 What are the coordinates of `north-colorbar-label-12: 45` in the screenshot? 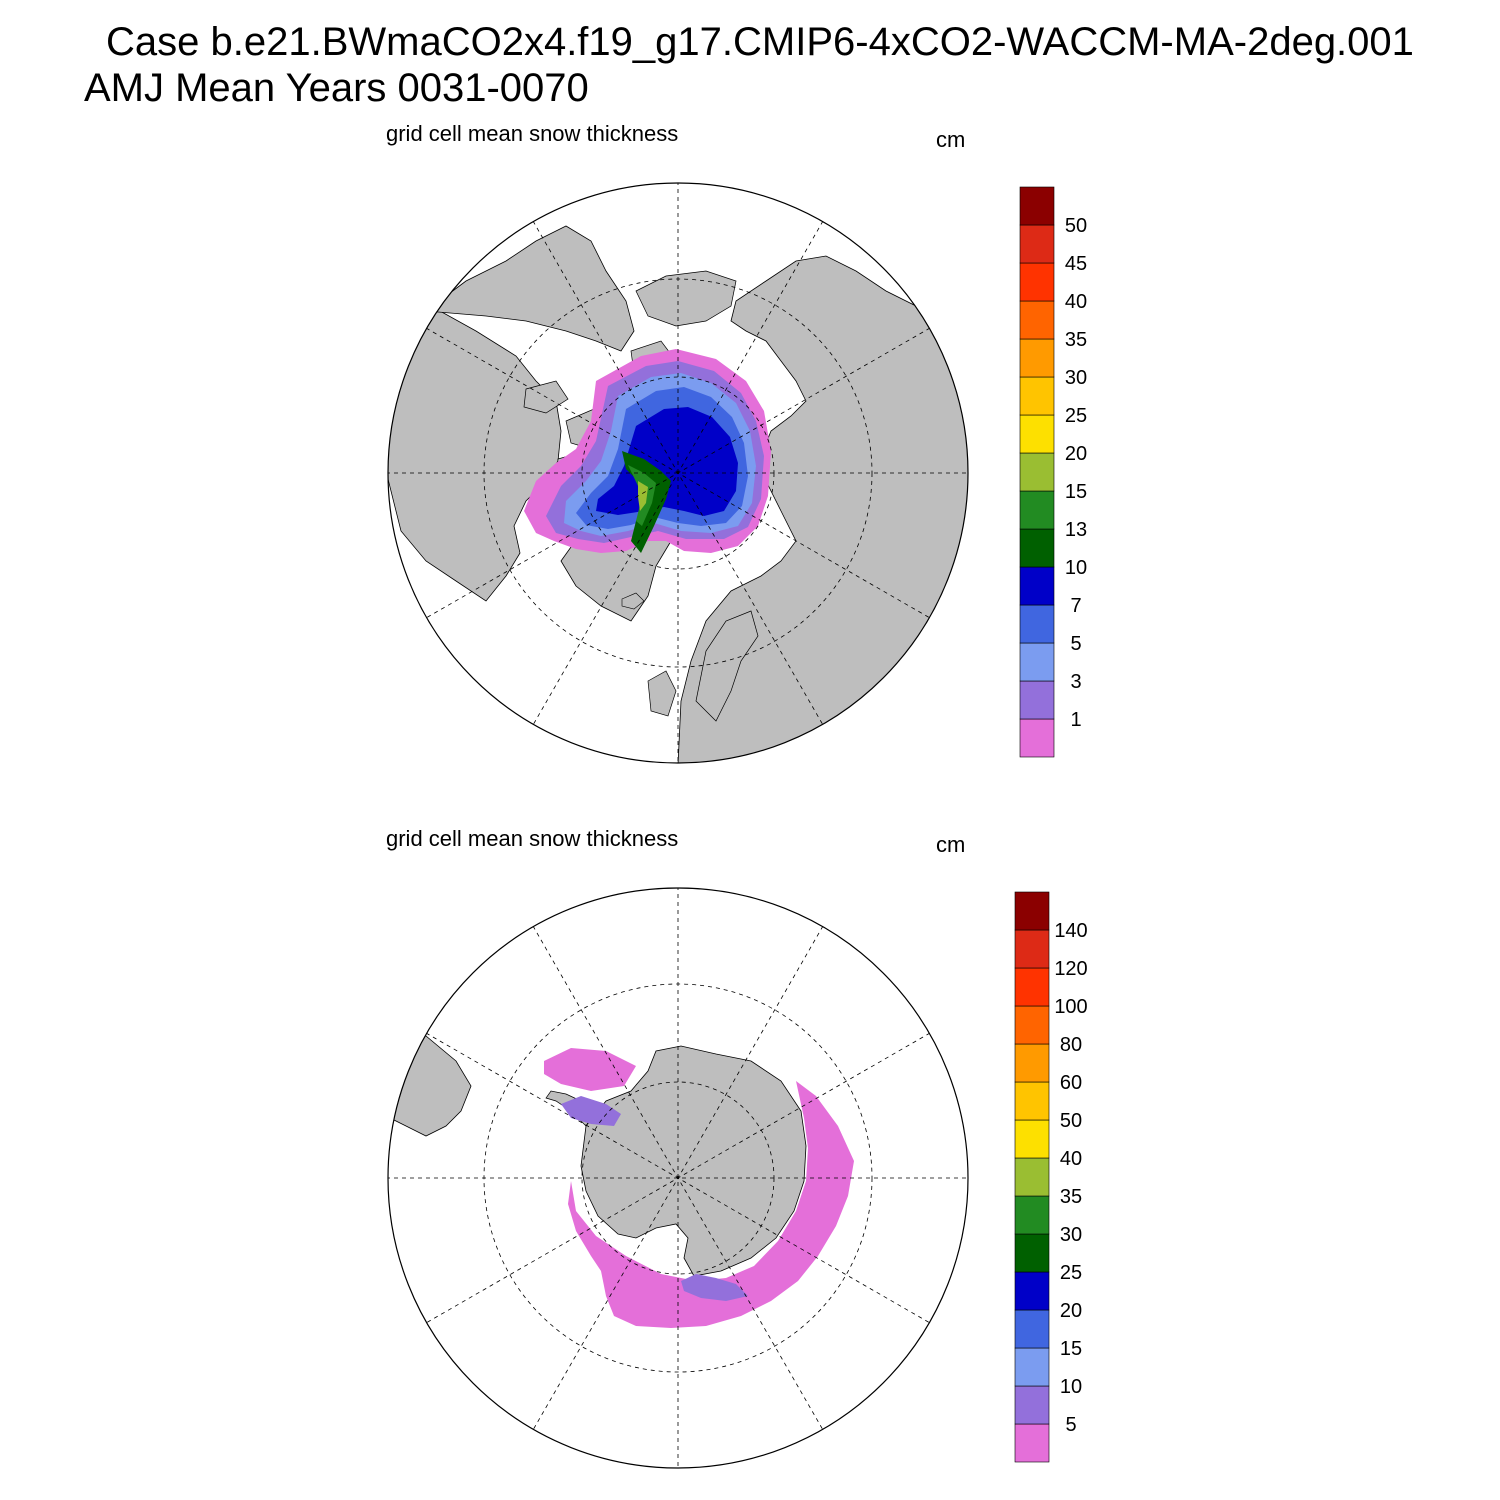 It's located at (1076, 264).